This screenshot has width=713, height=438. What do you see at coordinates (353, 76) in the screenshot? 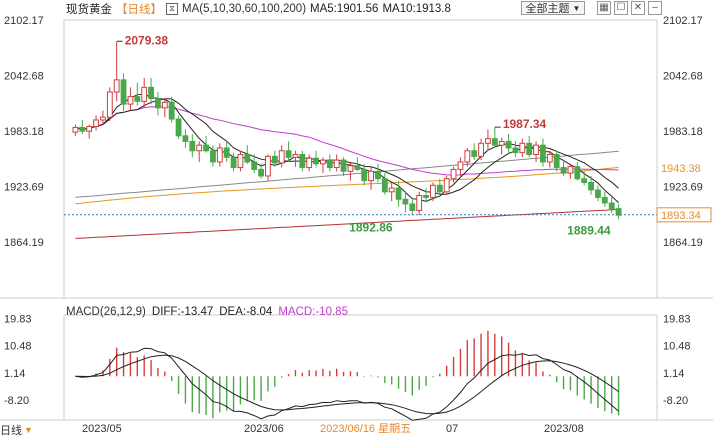
I see `price-tick: 2042.68 2042.68` at bounding box center [353, 76].